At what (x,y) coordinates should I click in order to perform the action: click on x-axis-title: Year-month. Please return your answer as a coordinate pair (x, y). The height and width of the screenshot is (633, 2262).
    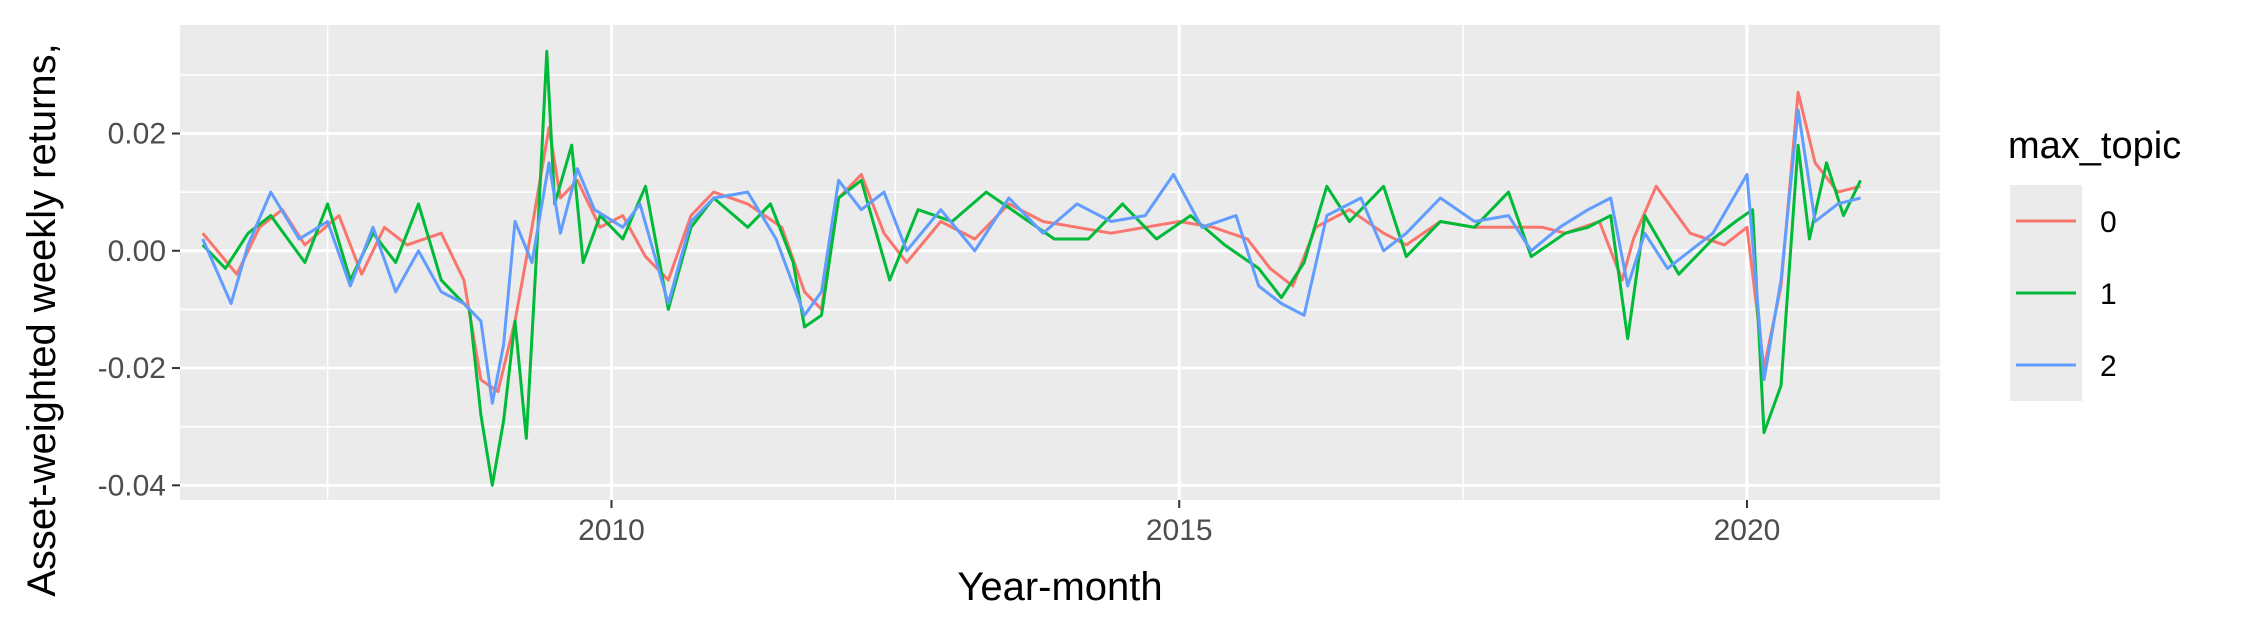
    Looking at the image, I should click on (1059, 587).